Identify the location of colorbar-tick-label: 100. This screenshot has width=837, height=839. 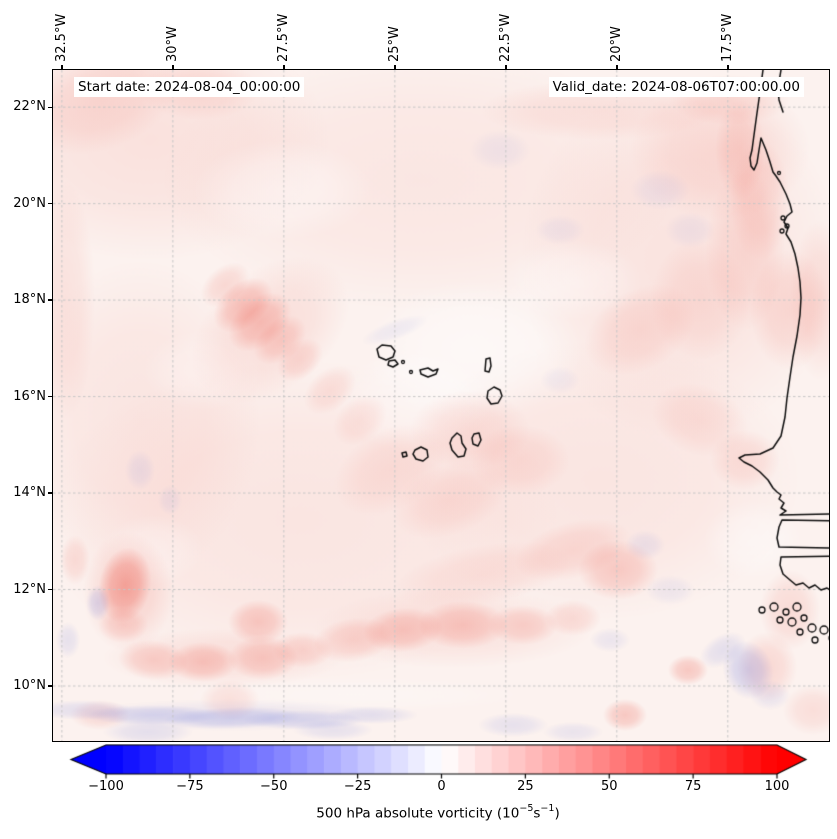
(777, 786).